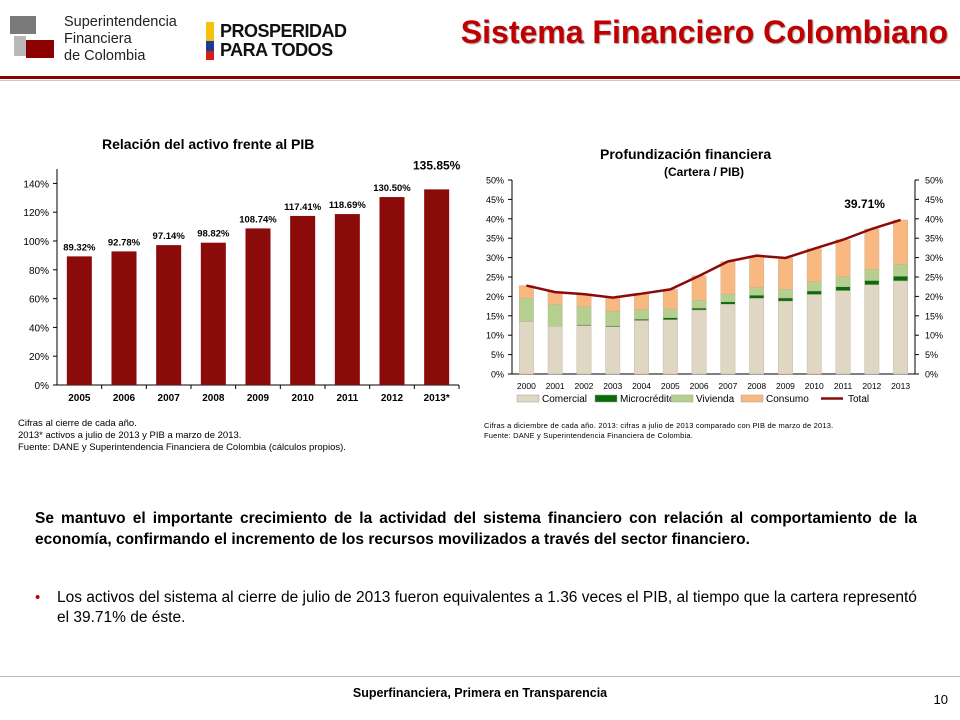 The height and width of the screenshot is (720, 960). I want to click on y-tick-label-right: 45%, so click(934, 200).